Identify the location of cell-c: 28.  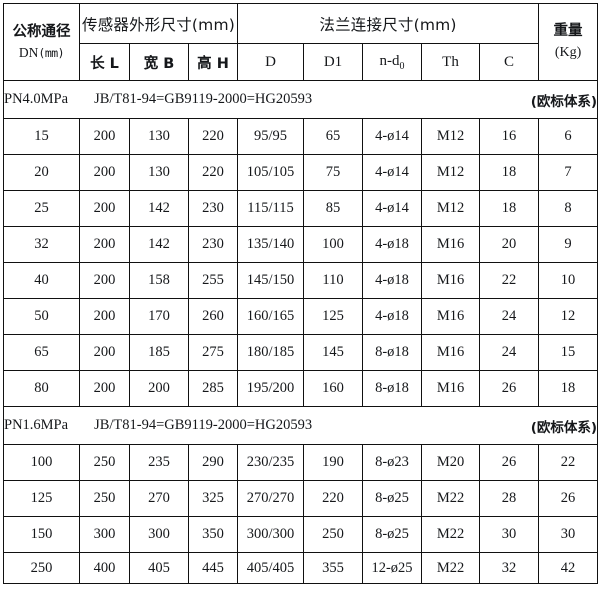
(509, 498).